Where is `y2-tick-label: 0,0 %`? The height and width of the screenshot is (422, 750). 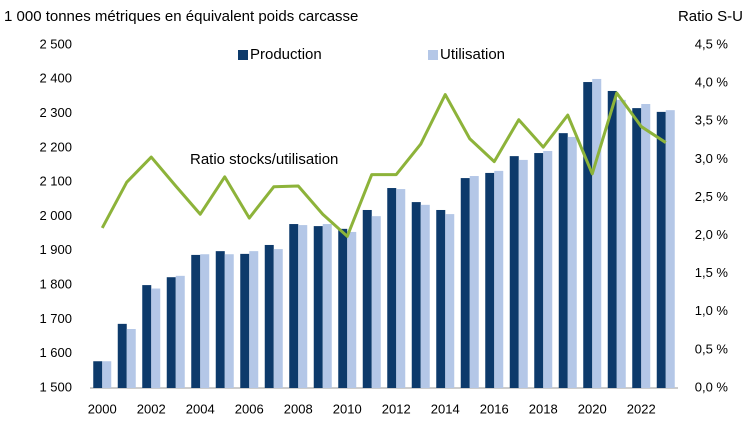 y2-tick-label: 0,0 % is located at coordinates (712, 386).